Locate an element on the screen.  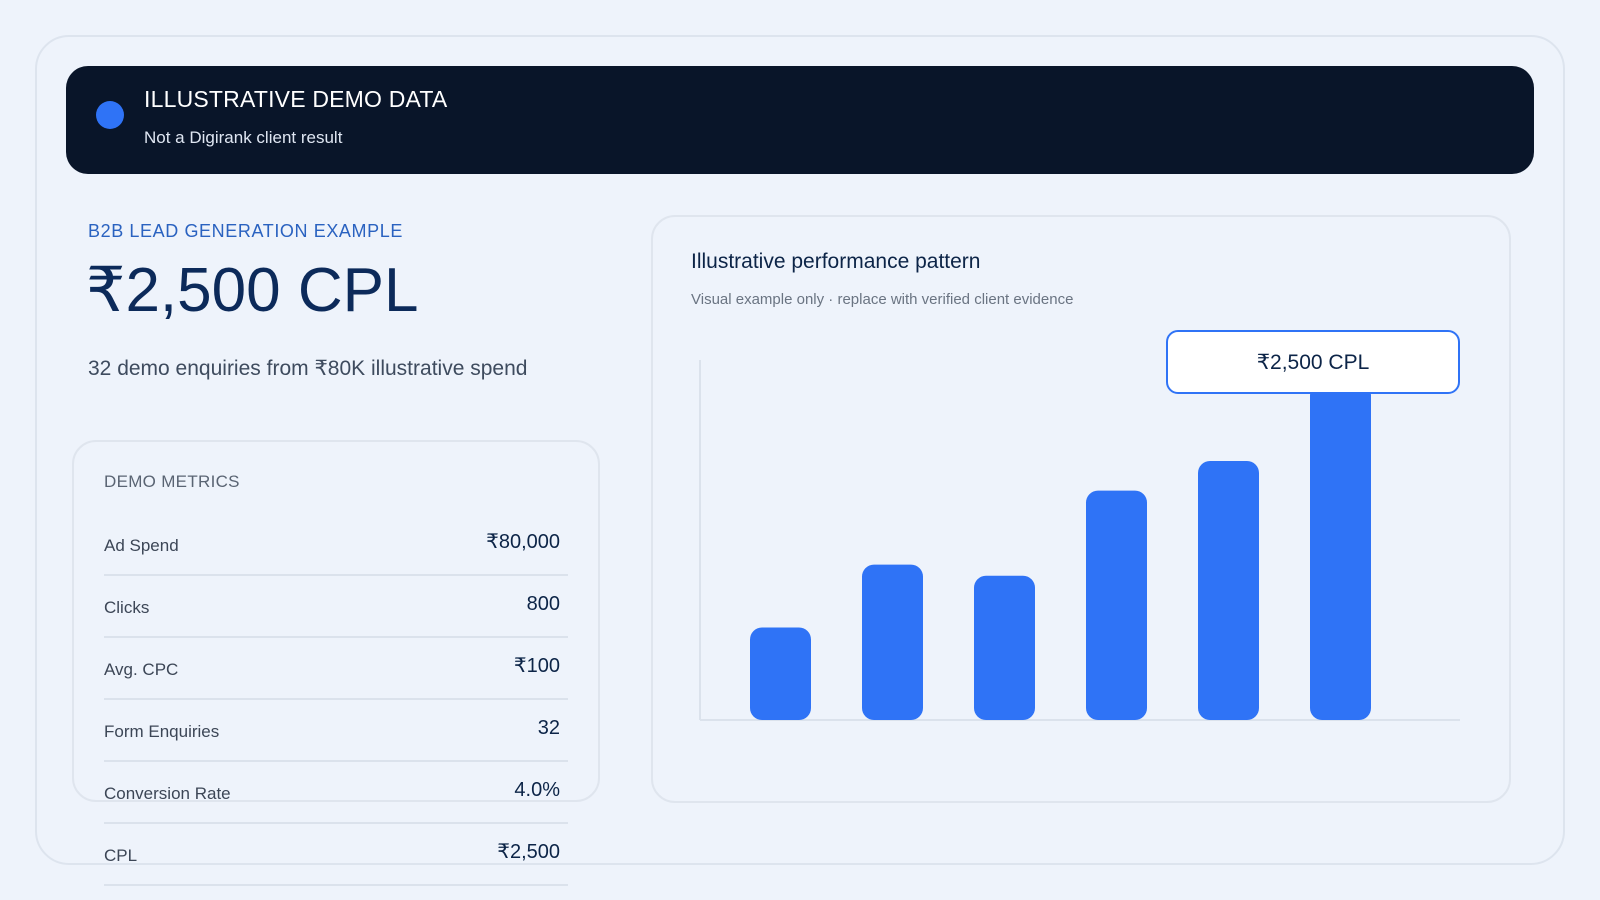
chart-title: Illustrative performance pattern is located at coordinates (836, 261).